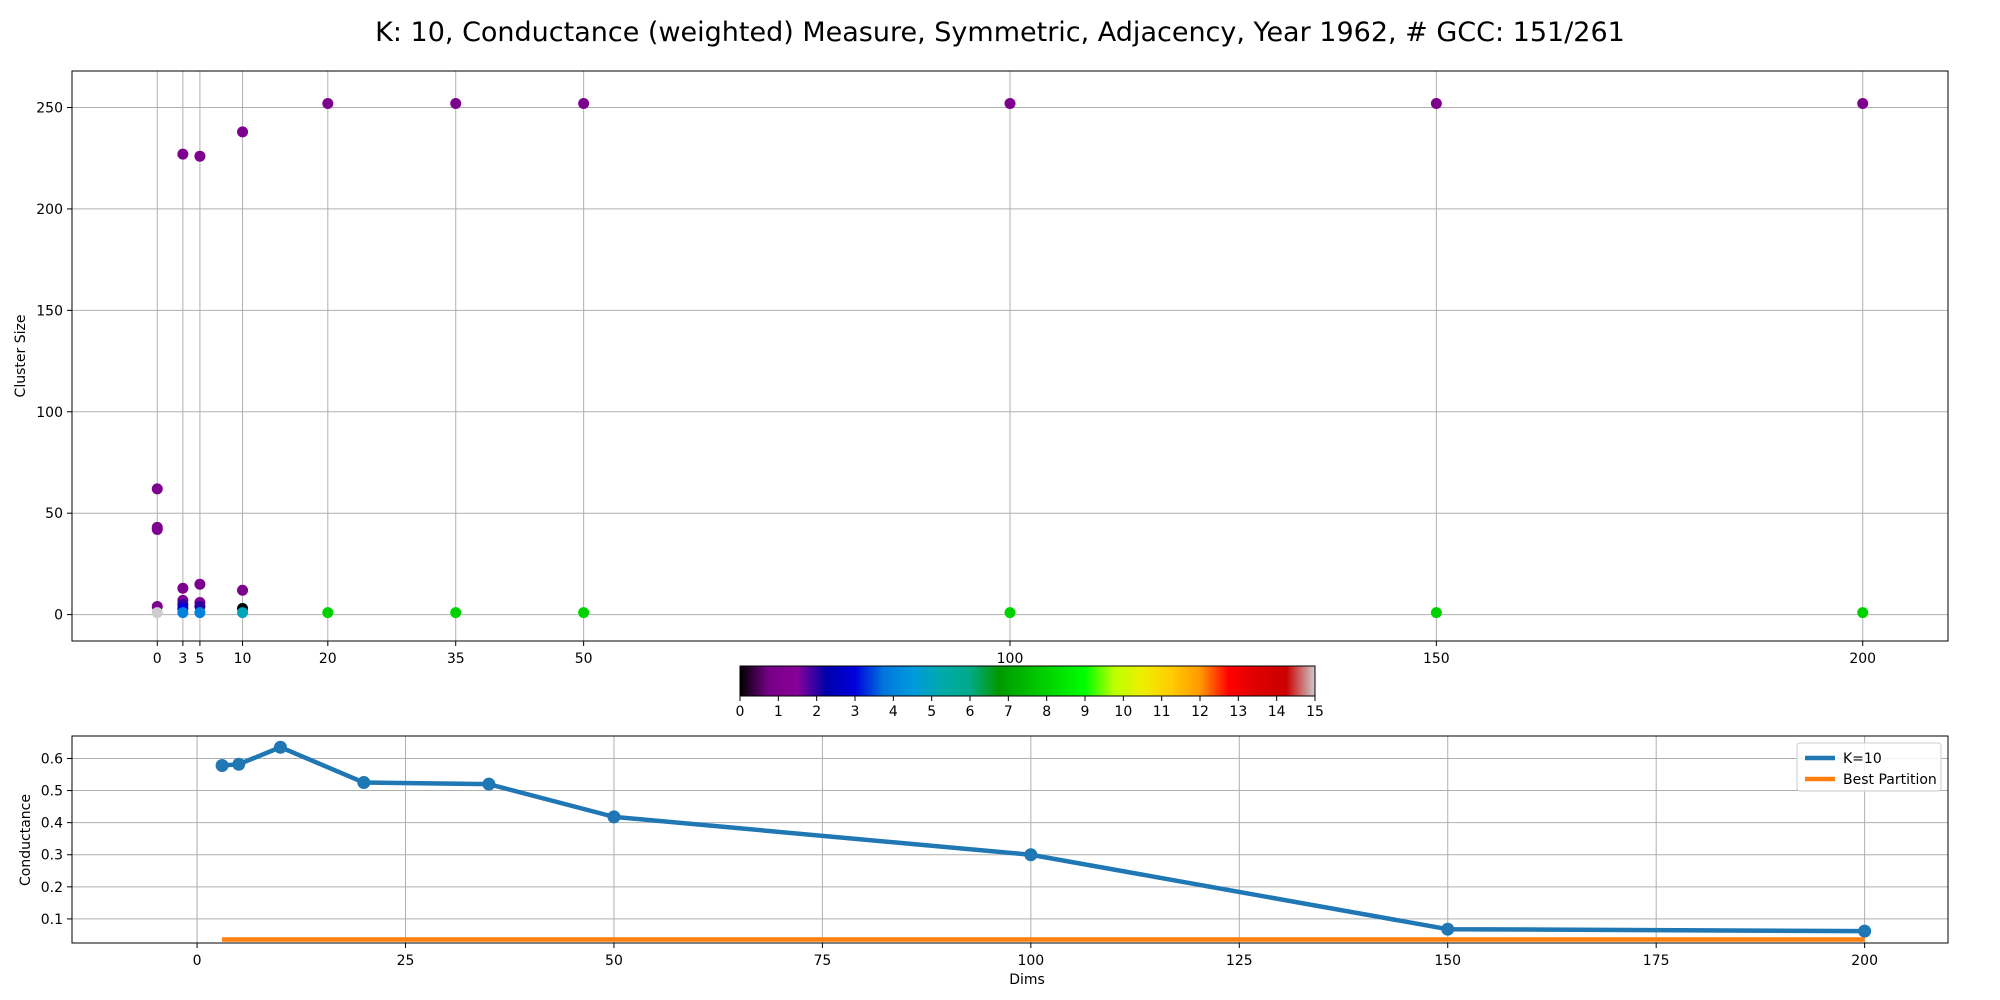  Describe the element at coordinates (49, 311) in the screenshot. I see `top-y-tick-label: 150` at that location.